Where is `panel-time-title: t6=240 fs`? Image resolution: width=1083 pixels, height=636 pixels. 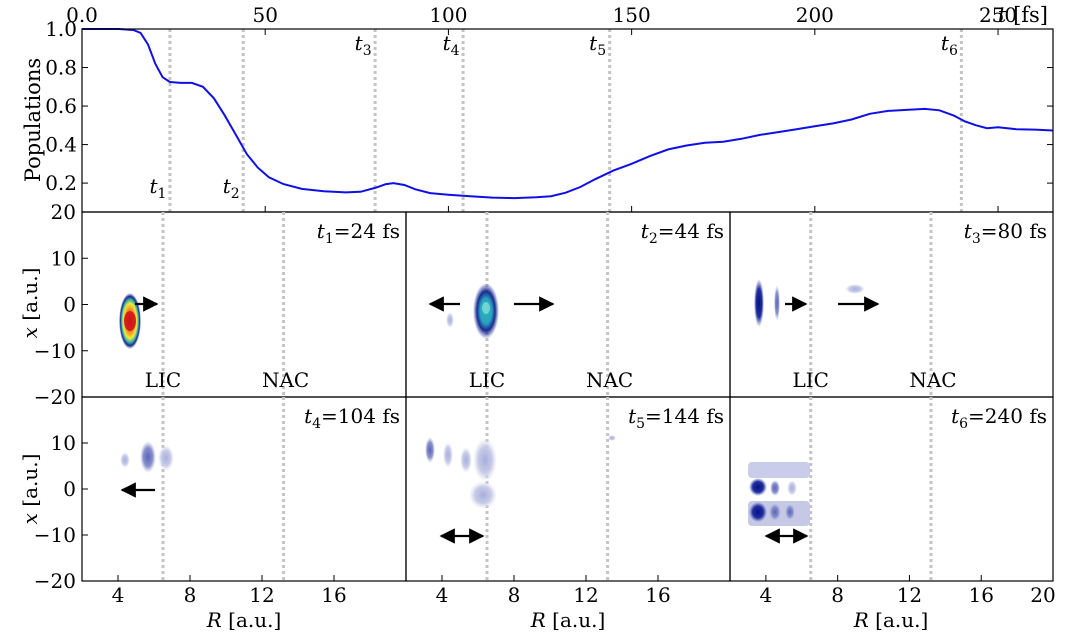
panel-time-title: t6=240 fs is located at coordinates (999, 418).